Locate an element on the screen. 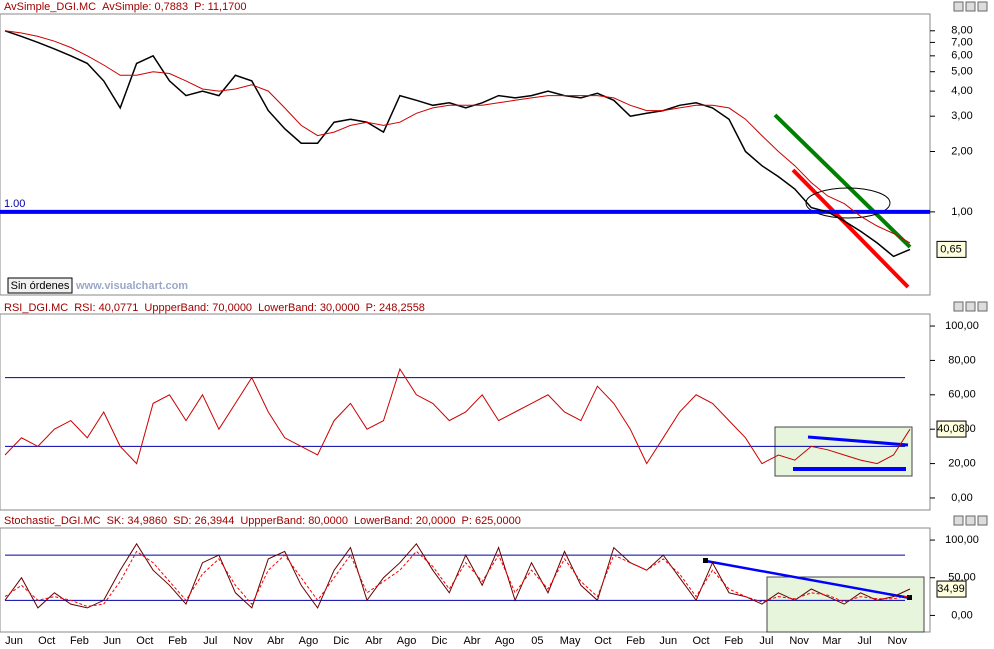 Image resolution: width=994 pixels, height=649 pixels. x-tick-label: Mar is located at coordinates (831, 641).